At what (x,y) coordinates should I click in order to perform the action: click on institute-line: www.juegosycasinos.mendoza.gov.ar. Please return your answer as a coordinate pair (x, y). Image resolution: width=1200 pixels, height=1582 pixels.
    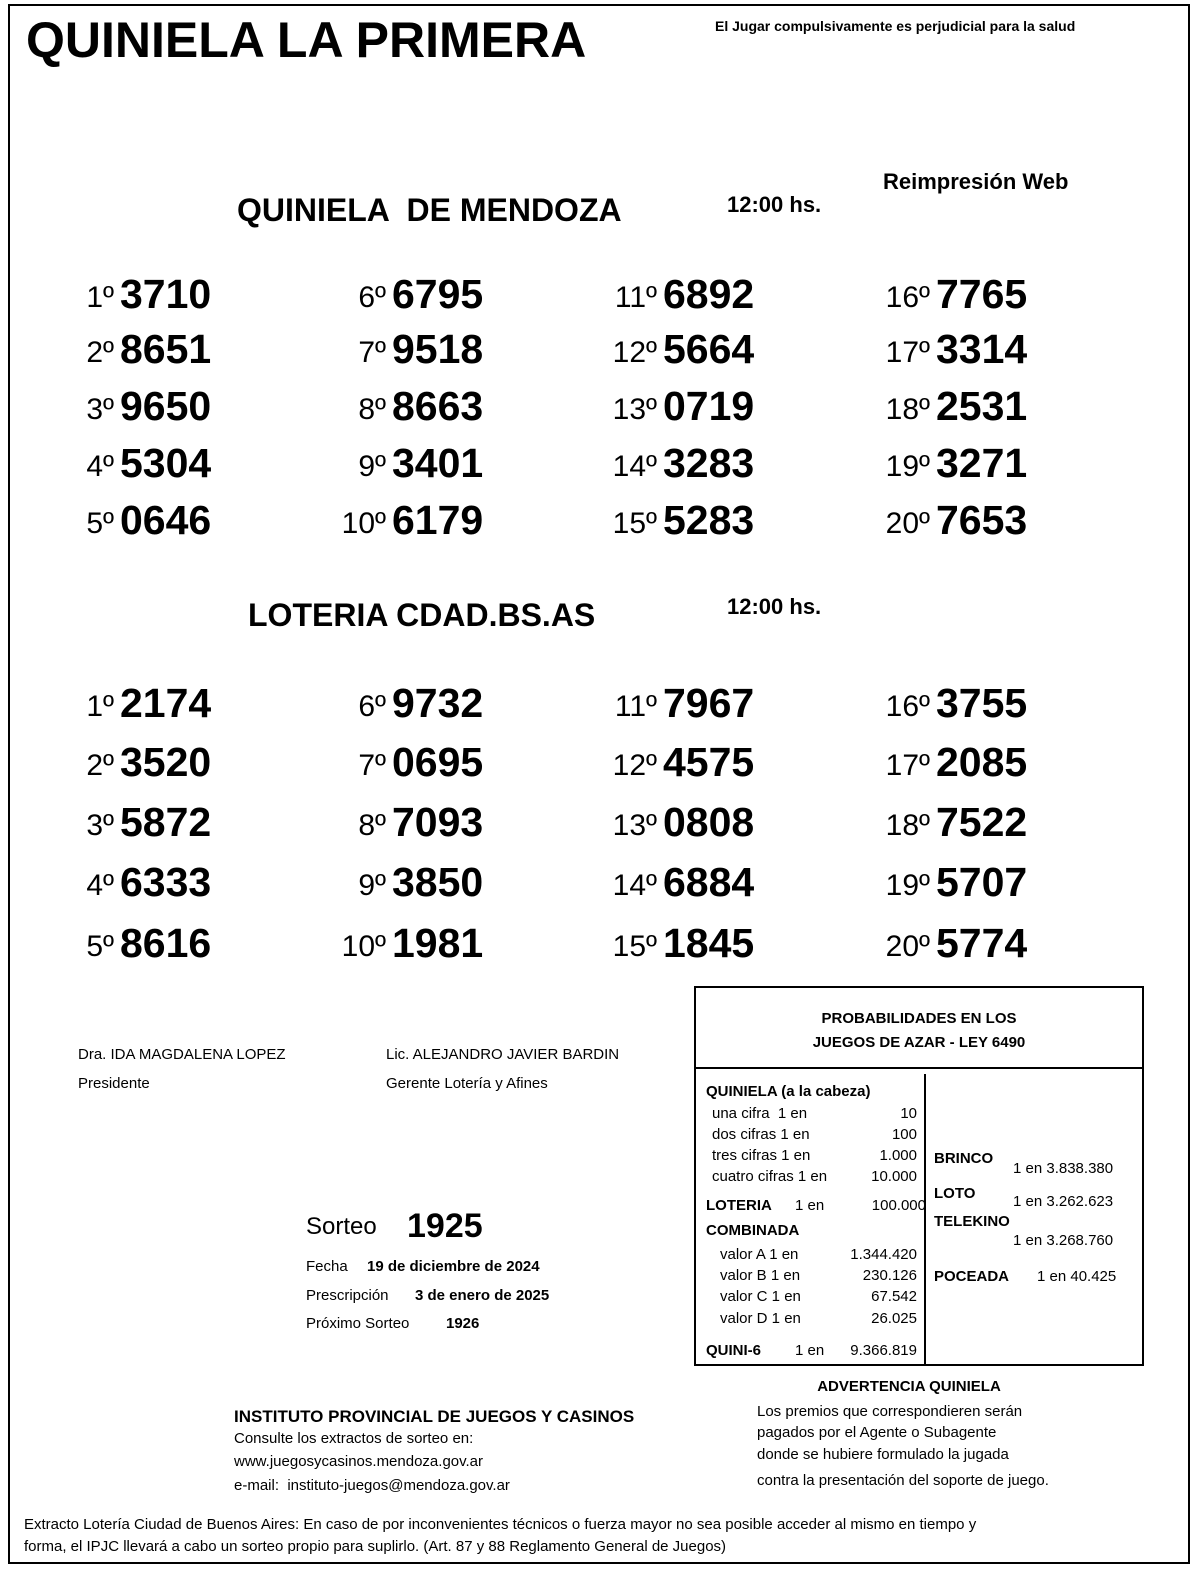
    Looking at the image, I should click on (359, 1461).